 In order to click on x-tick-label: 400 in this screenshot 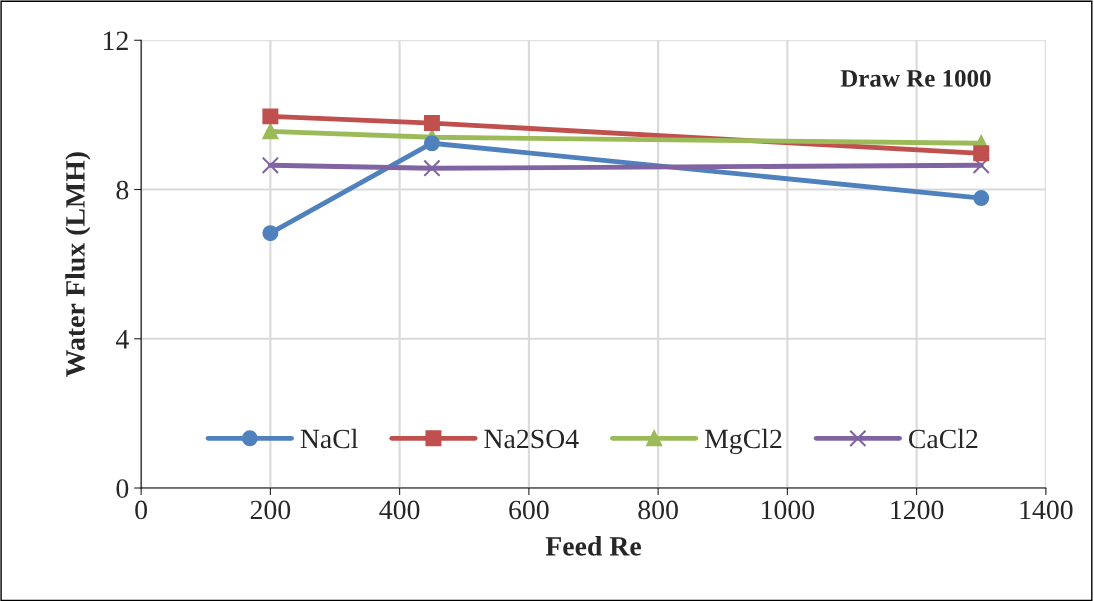, I will do `click(399, 510)`.